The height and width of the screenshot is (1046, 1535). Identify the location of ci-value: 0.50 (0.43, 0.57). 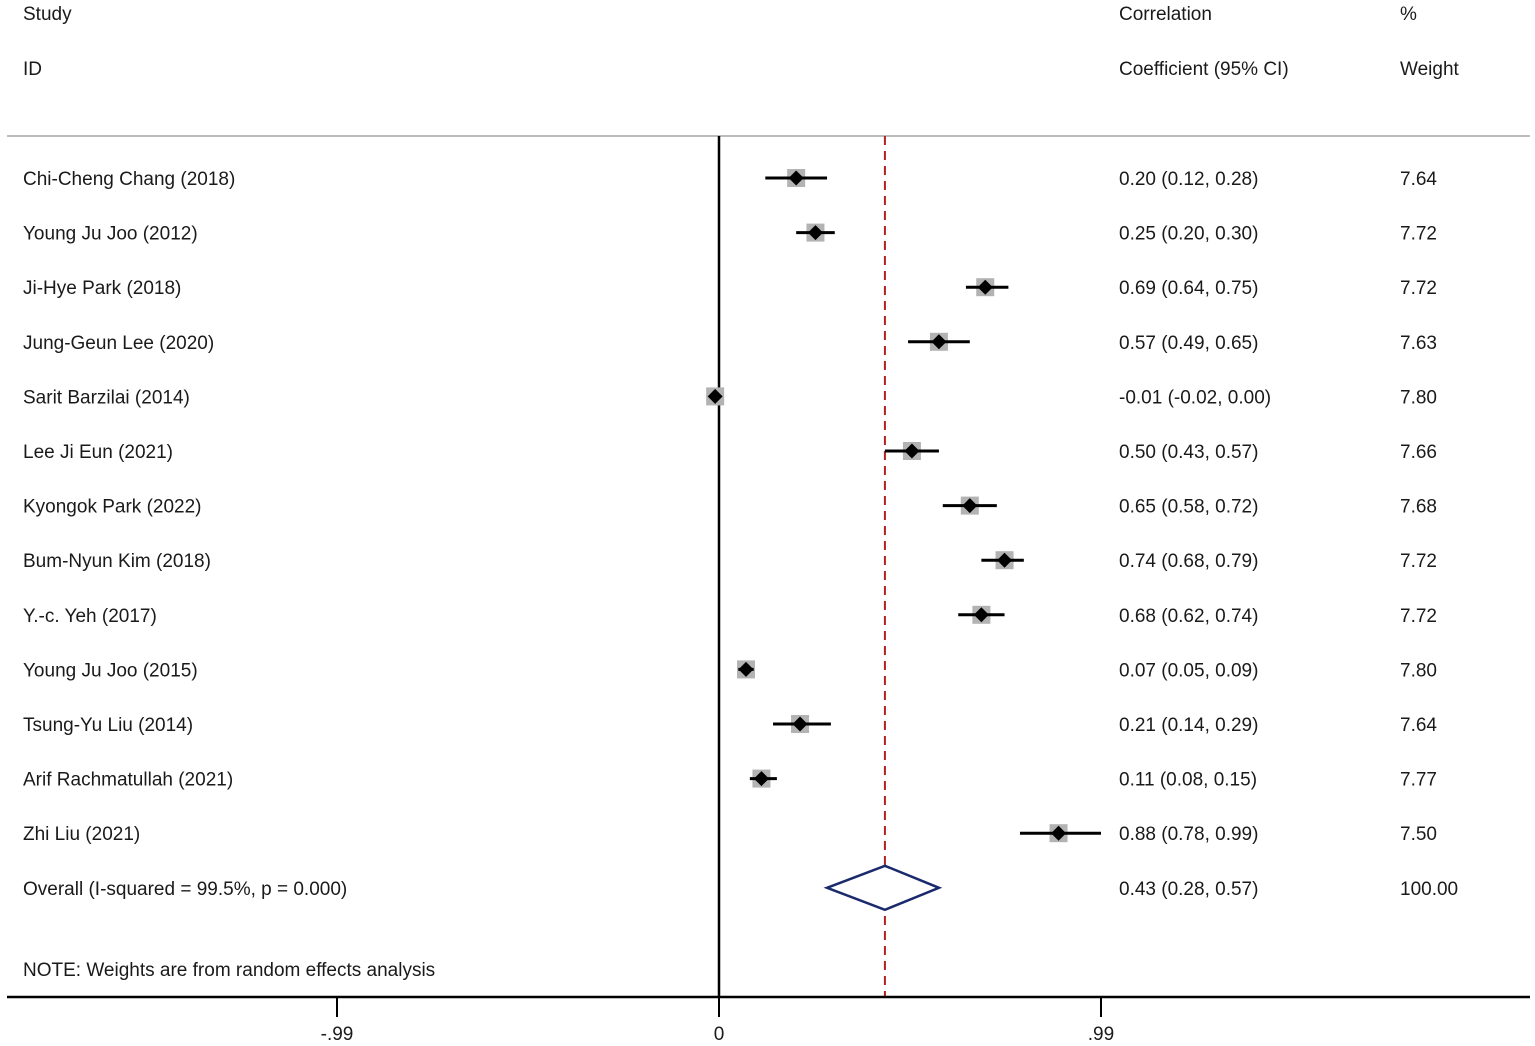
(1188, 452).